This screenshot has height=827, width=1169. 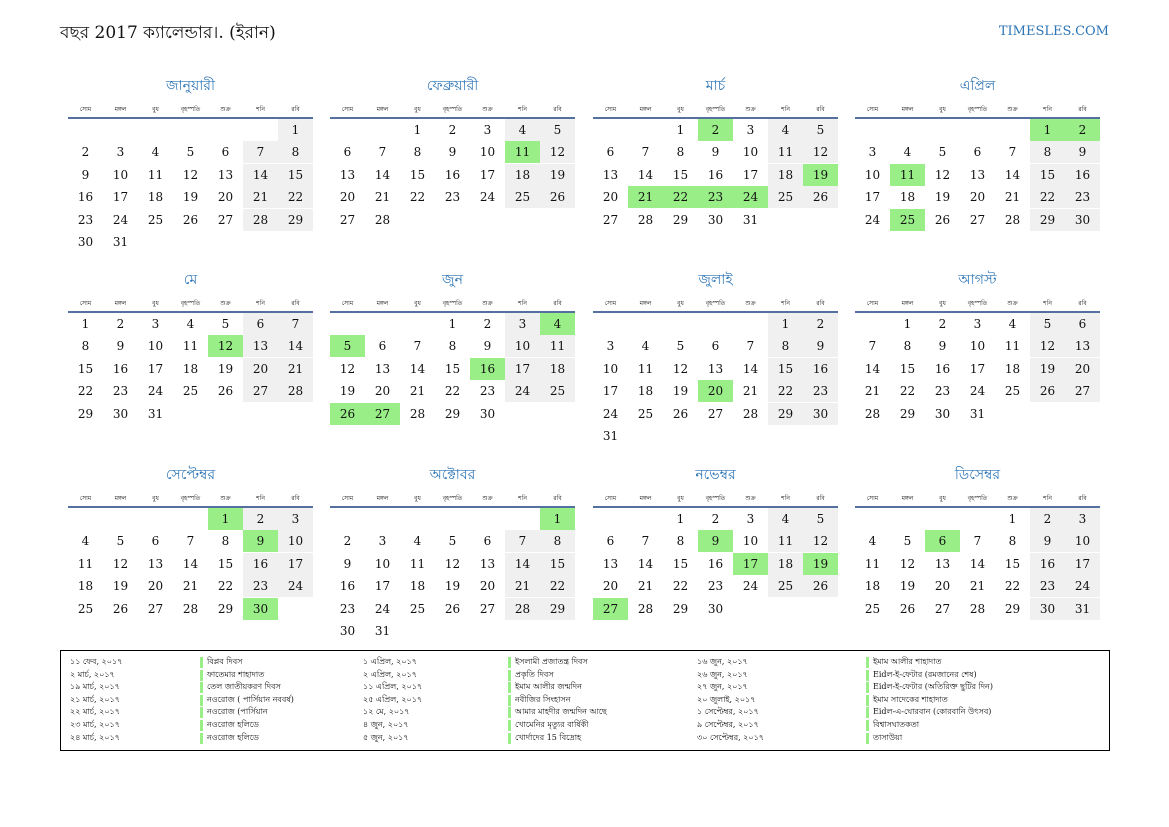 What do you see at coordinates (548, 737) in the screenshot?
I see `holiday-name: খোর্দাদের 15 বিদ্রোহ` at bounding box center [548, 737].